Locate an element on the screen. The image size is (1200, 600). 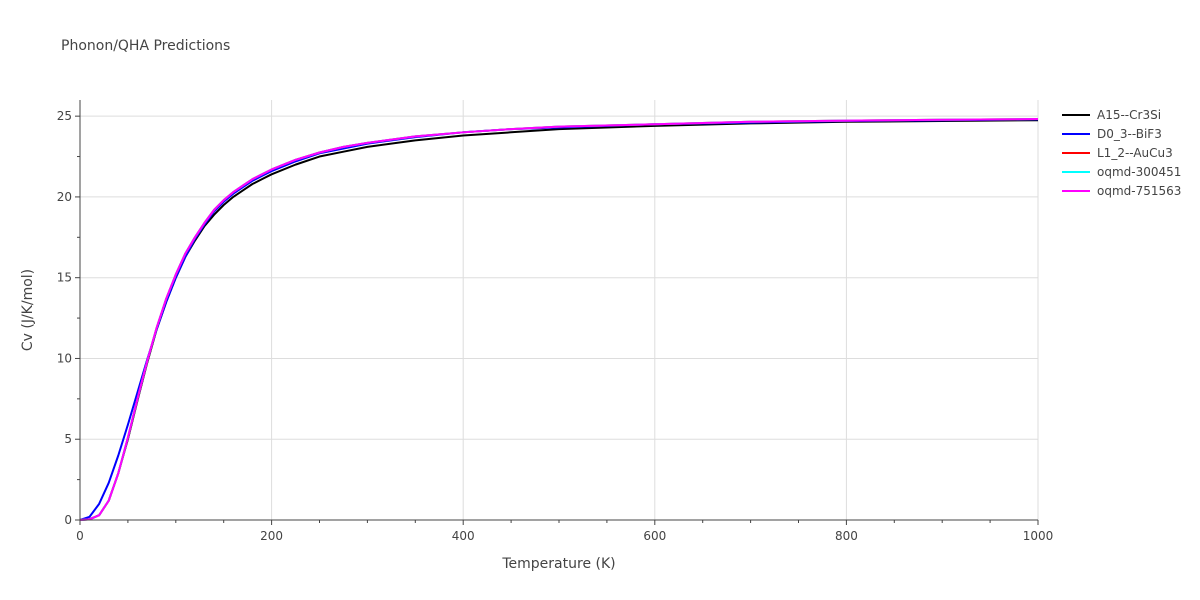
legend-item-1: D0_3--BiF3 is located at coordinates (1112, 134).